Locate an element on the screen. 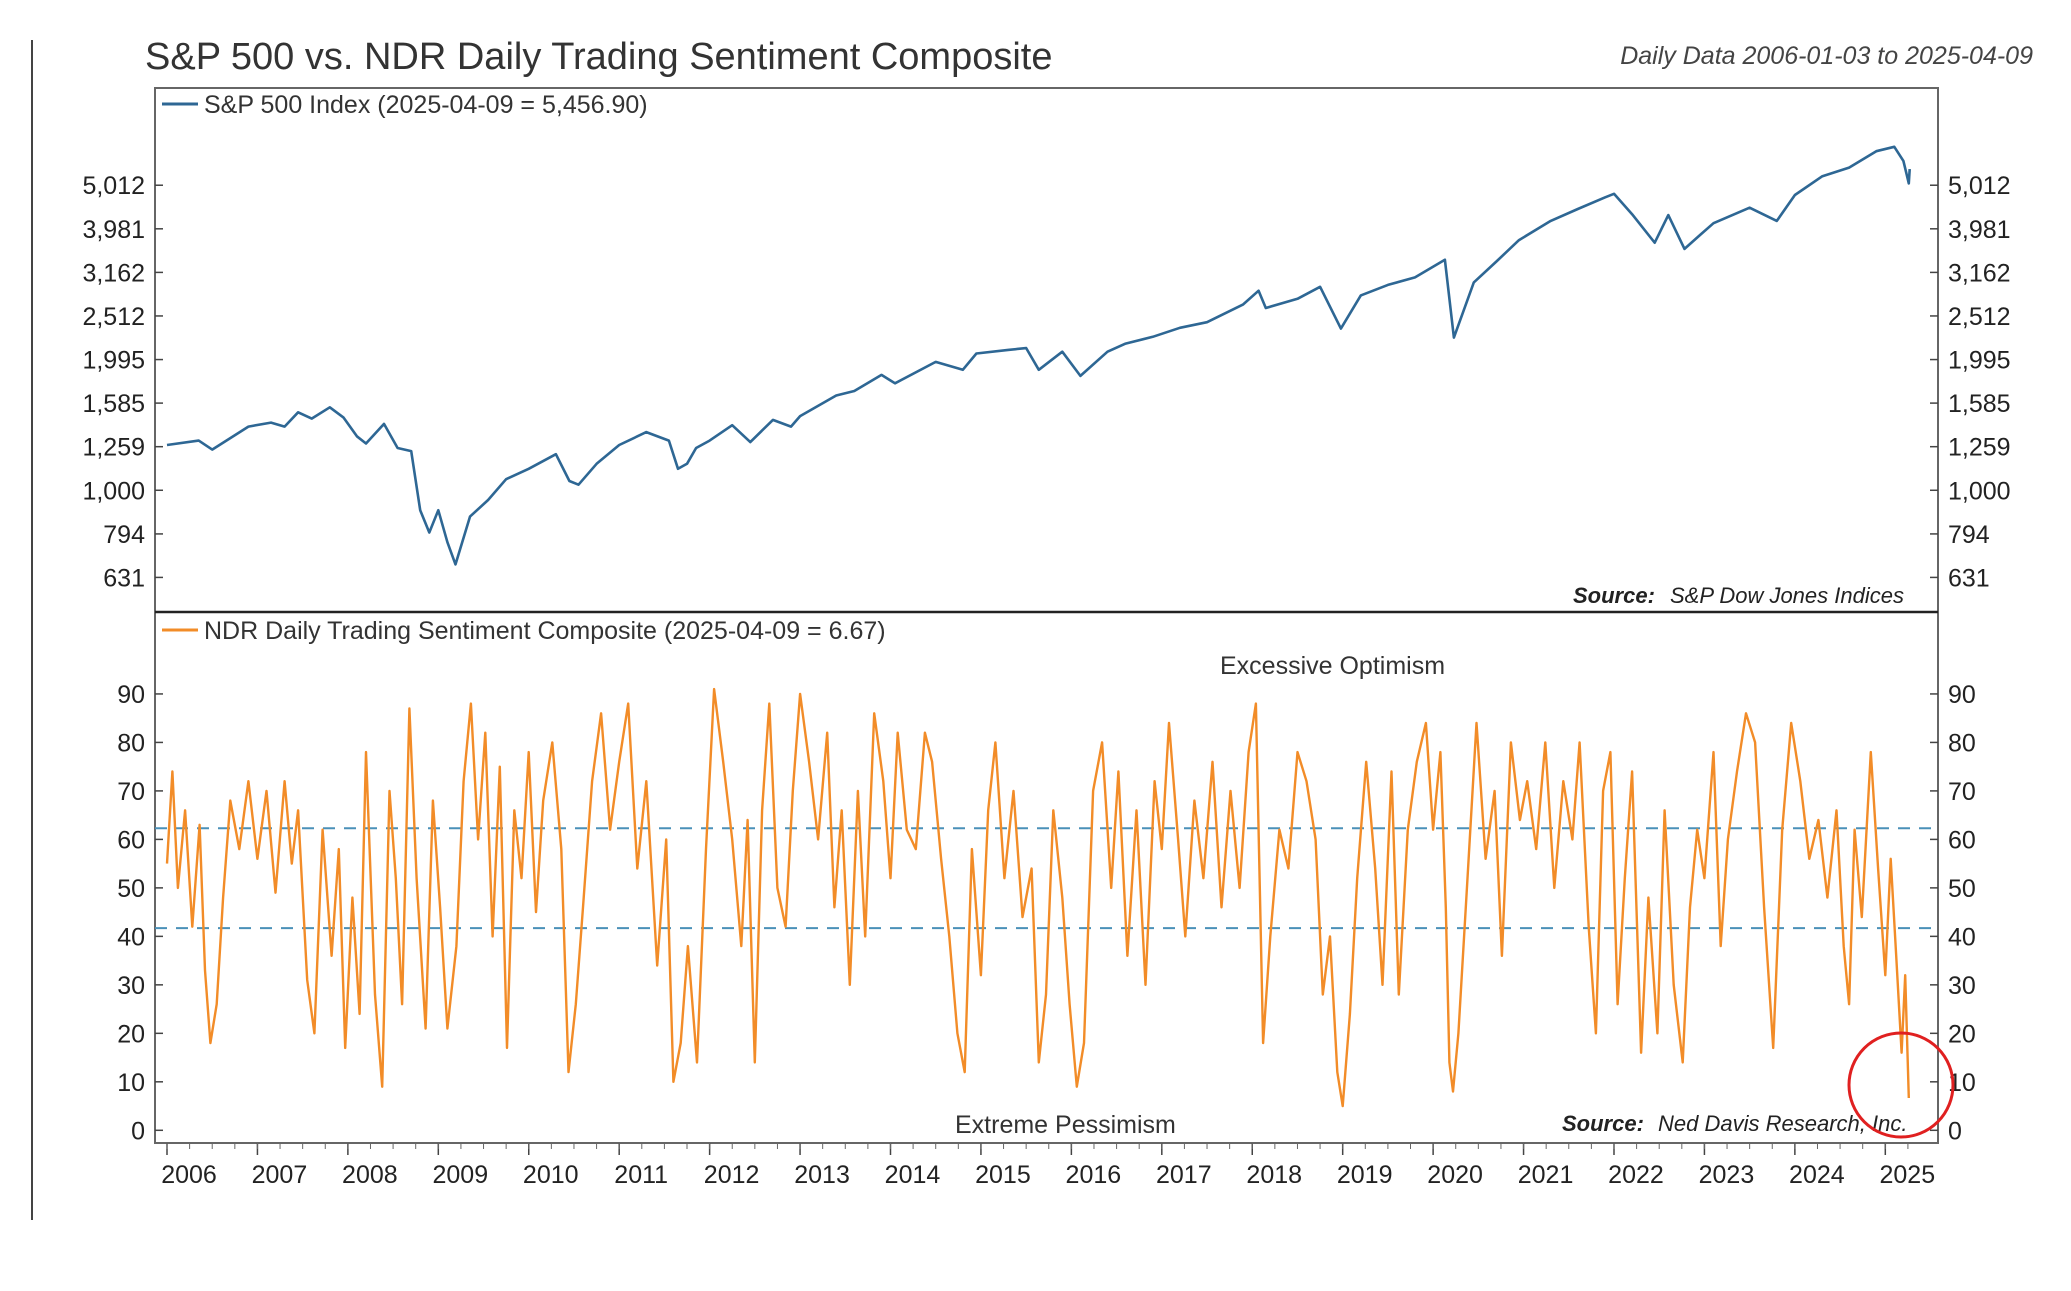 The image size is (2071, 1291). sp500-ytick-label-left: 1,000 is located at coordinates (113, 491).